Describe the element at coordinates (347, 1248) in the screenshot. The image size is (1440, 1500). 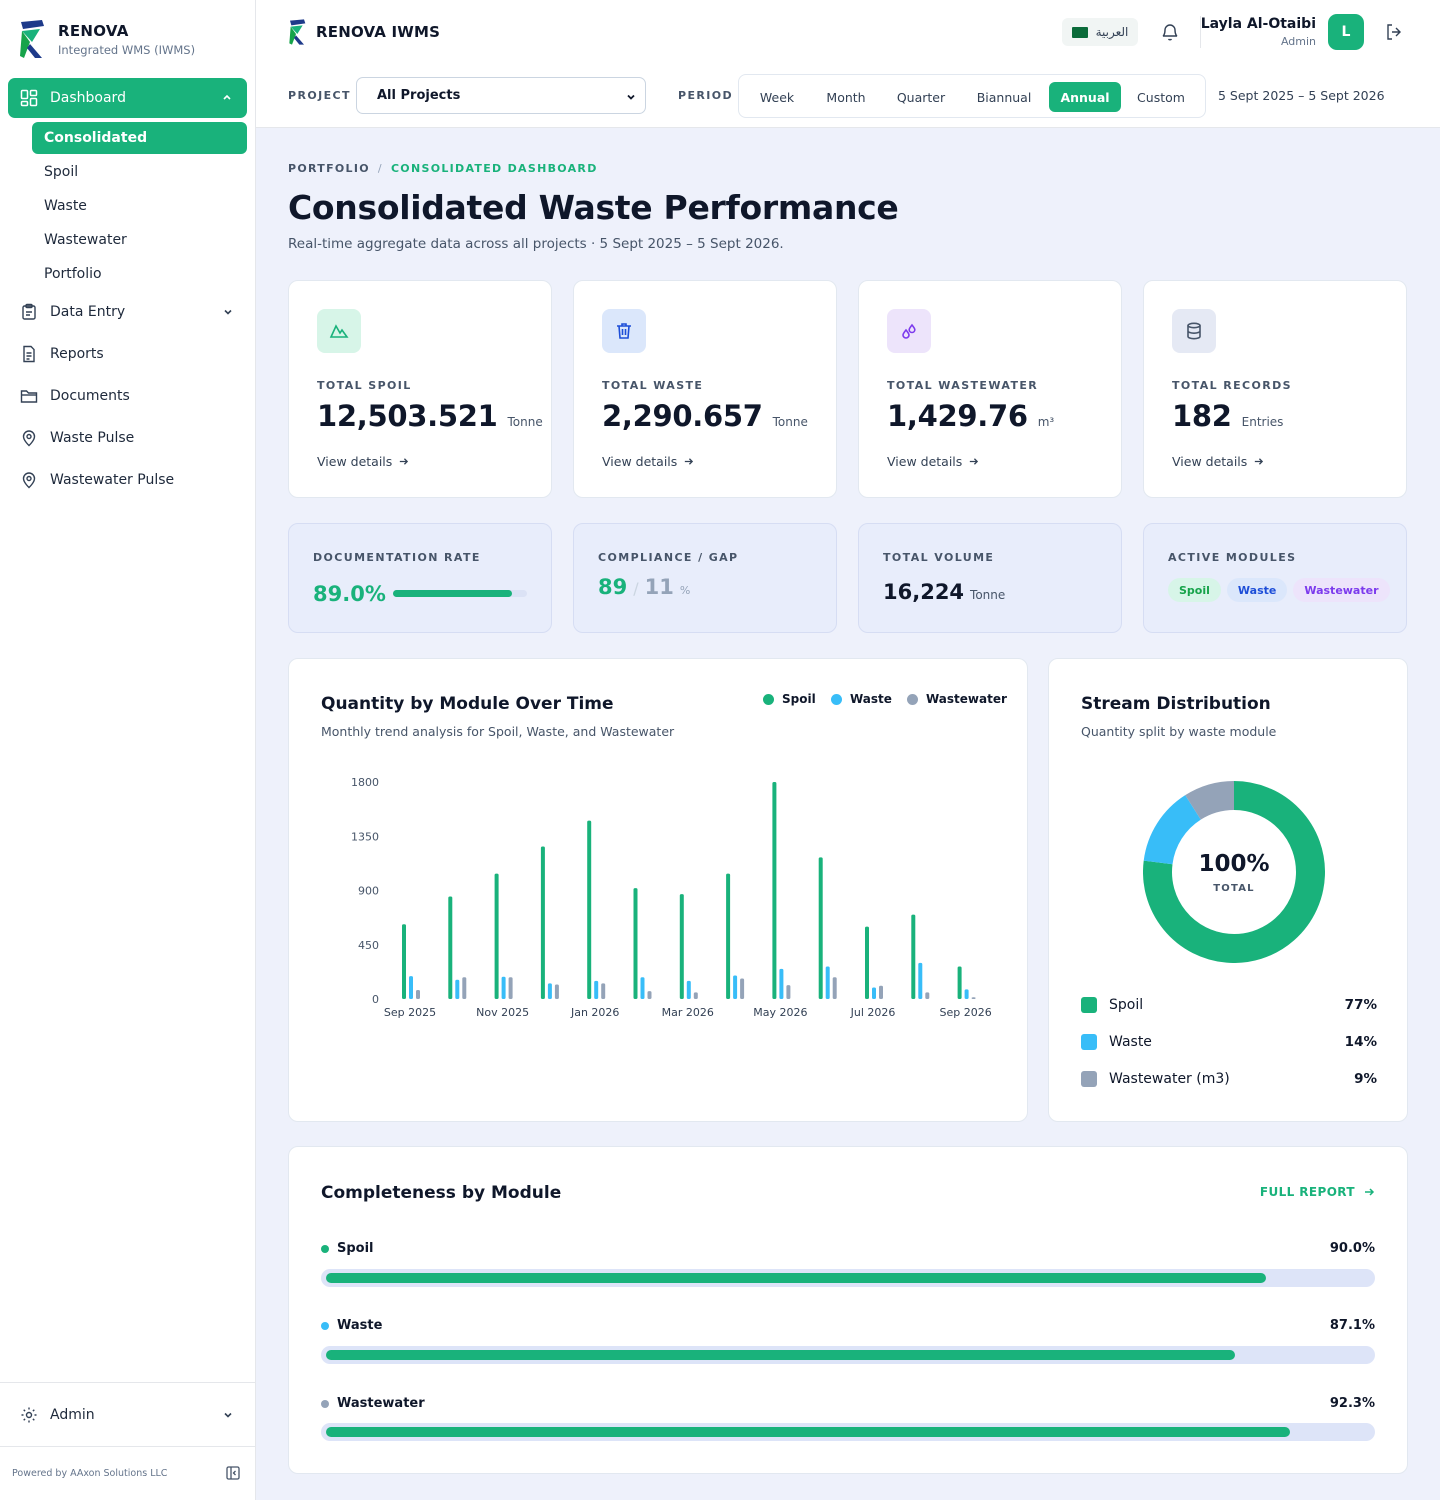
I see `completeness-row-label-spoil: Spoil` at that location.